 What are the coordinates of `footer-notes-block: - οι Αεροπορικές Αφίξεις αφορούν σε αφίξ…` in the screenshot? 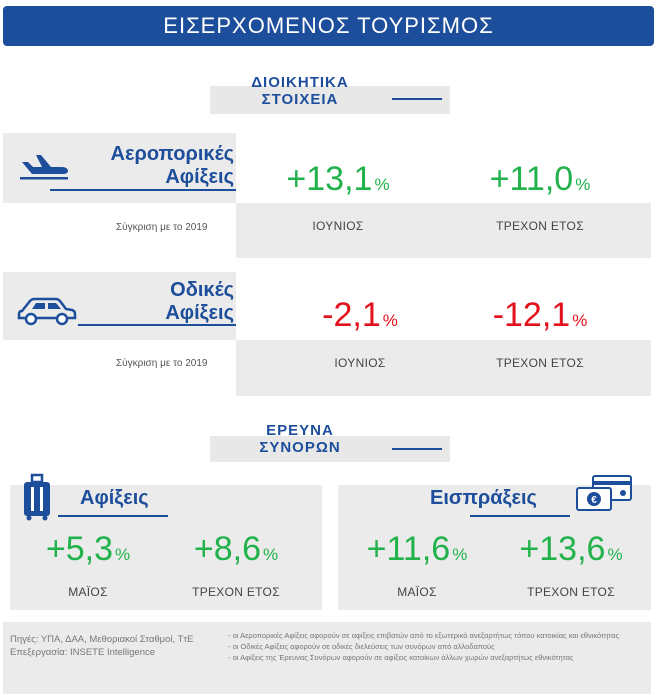 It's located at (438, 646).